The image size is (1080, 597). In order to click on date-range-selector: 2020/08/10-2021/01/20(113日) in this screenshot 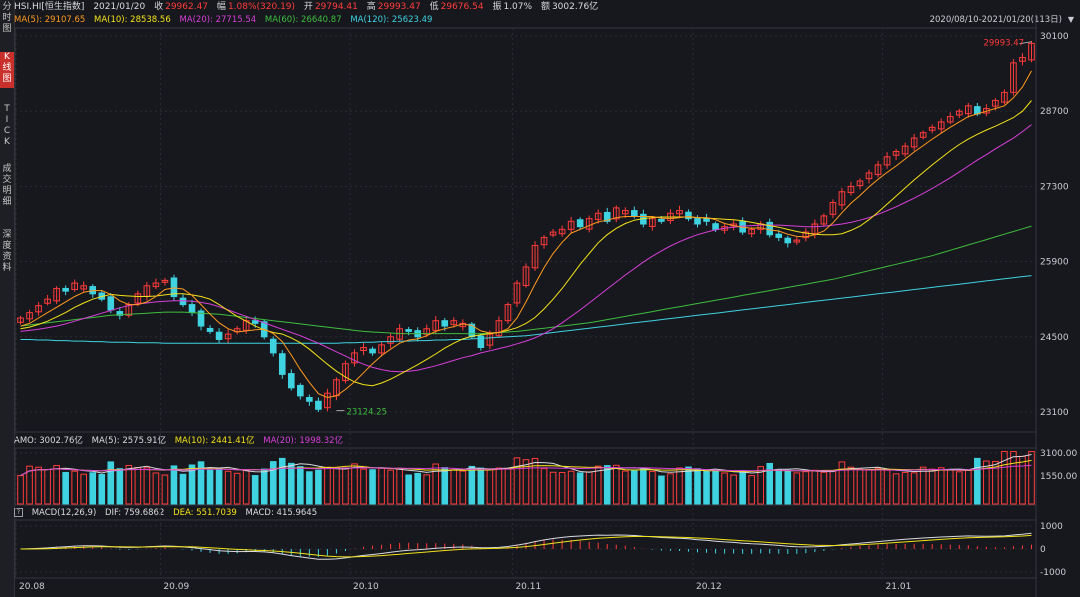, I will do `click(995, 20)`.